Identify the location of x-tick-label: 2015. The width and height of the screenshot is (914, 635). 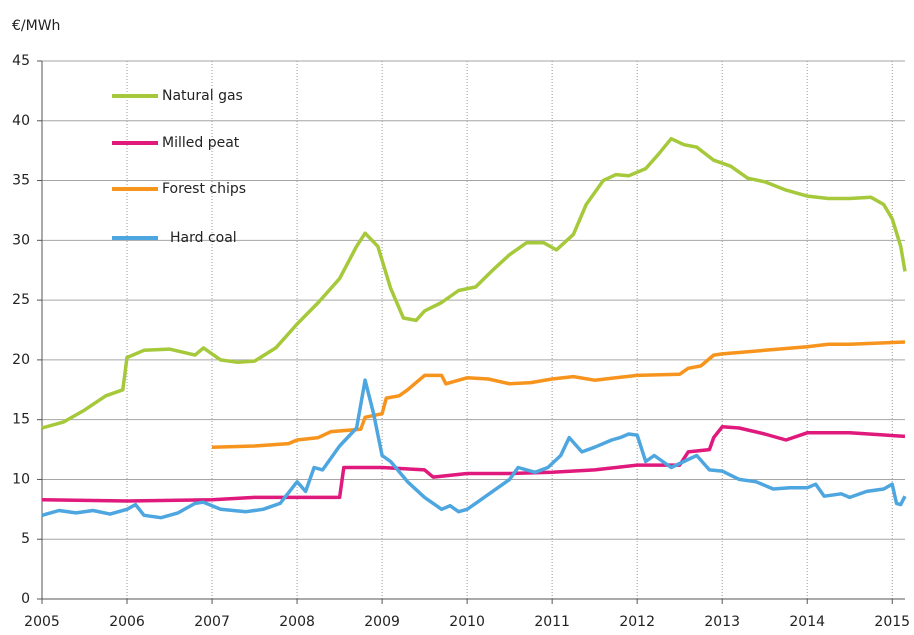
(892, 622).